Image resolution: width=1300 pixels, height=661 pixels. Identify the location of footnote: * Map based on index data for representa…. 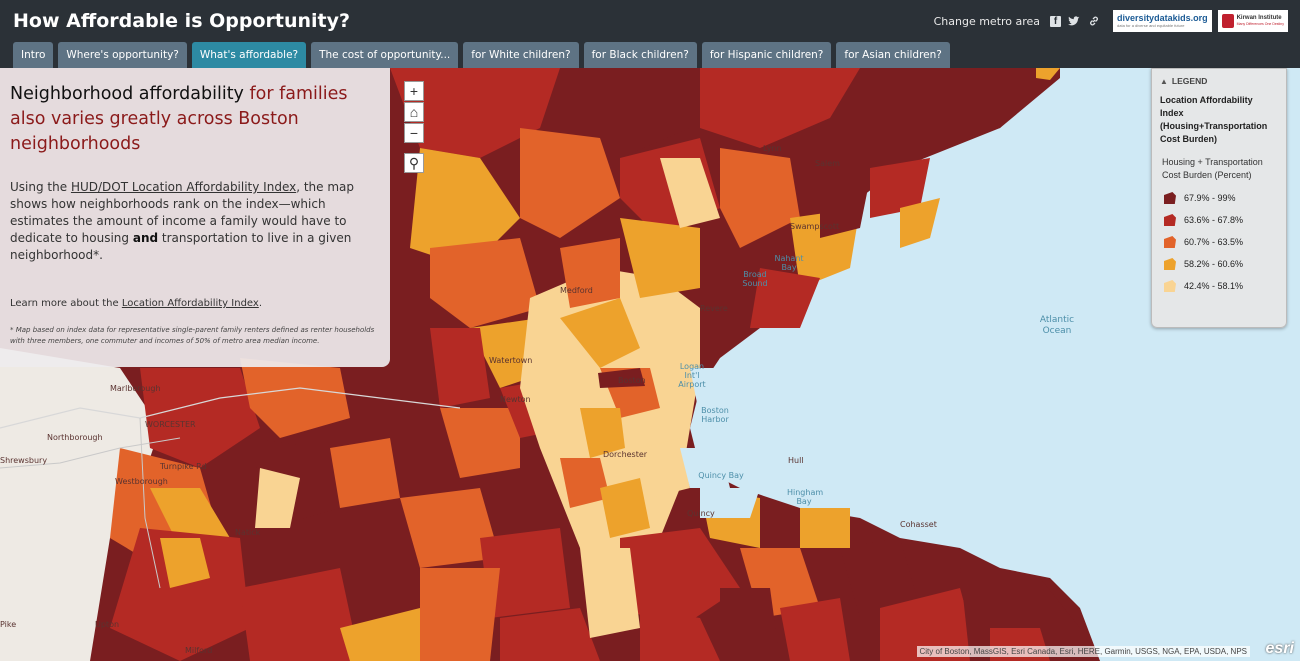
(192, 335).